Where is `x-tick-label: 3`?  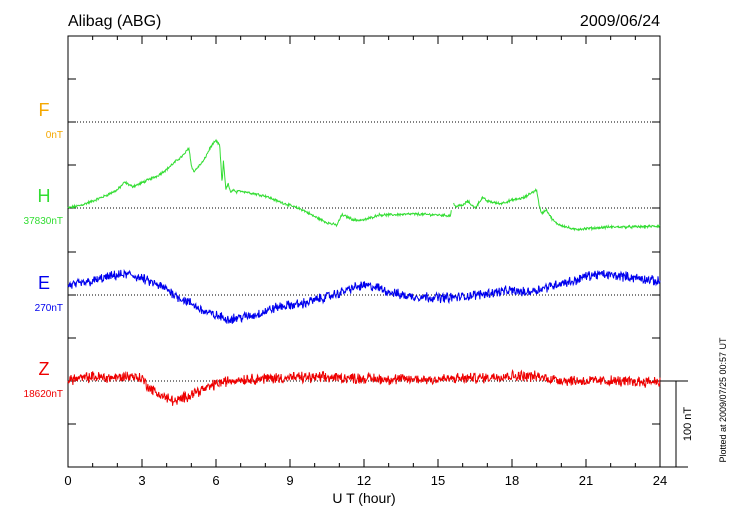 x-tick-label: 3 is located at coordinates (141, 480).